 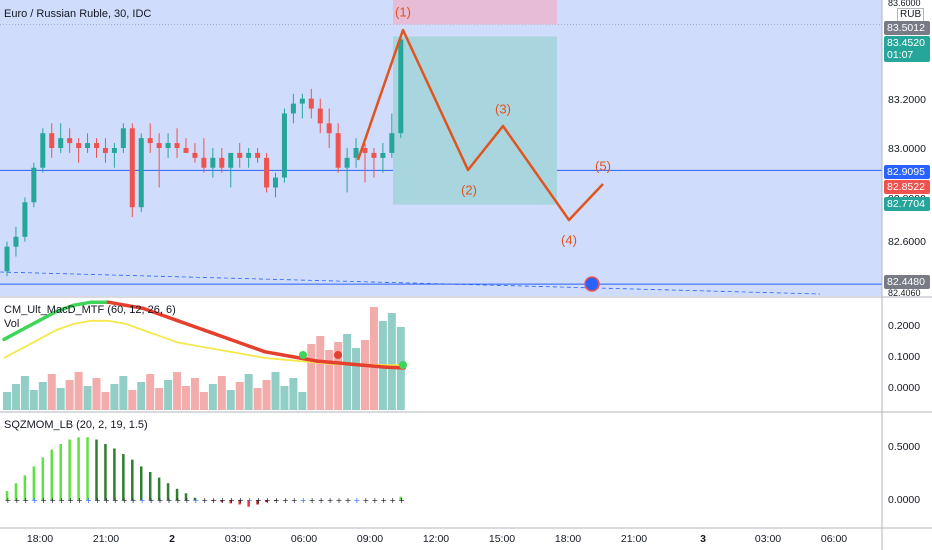 What do you see at coordinates (204, 355) in the screenshot?
I see `macd-pane` at bounding box center [204, 355].